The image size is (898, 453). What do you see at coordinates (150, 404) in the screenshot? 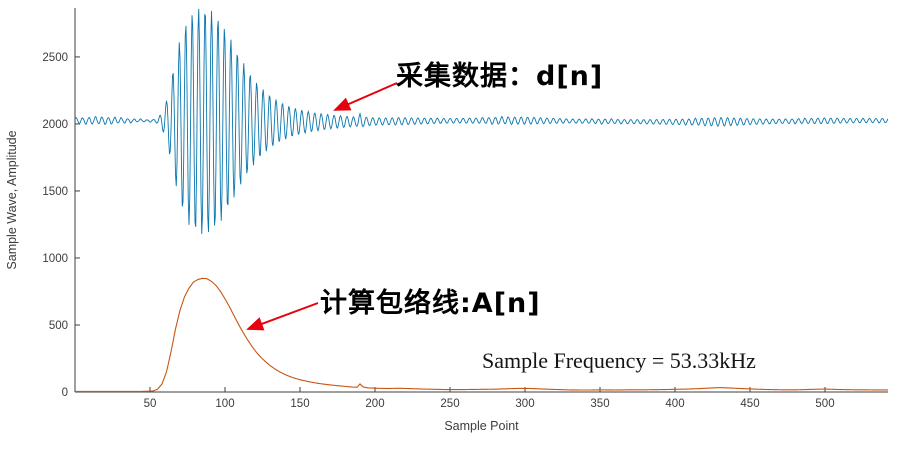
I see `x-tick-label: 50` at bounding box center [150, 404].